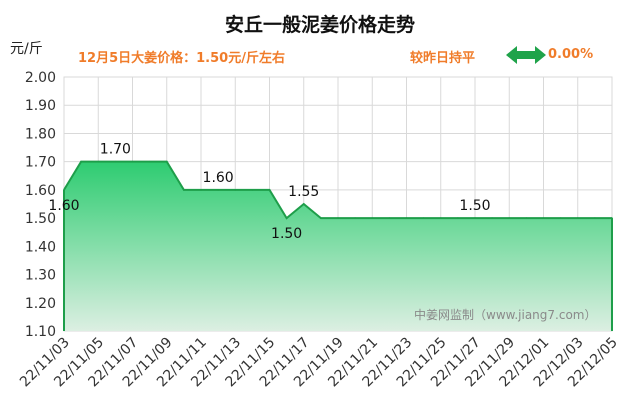 The height and width of the screenshot is (410, 640). What do you see at coordinates (26, 49) in the screenshot?
I see `y-axis-unit: 元/斤` at bounding box center [26, 49].